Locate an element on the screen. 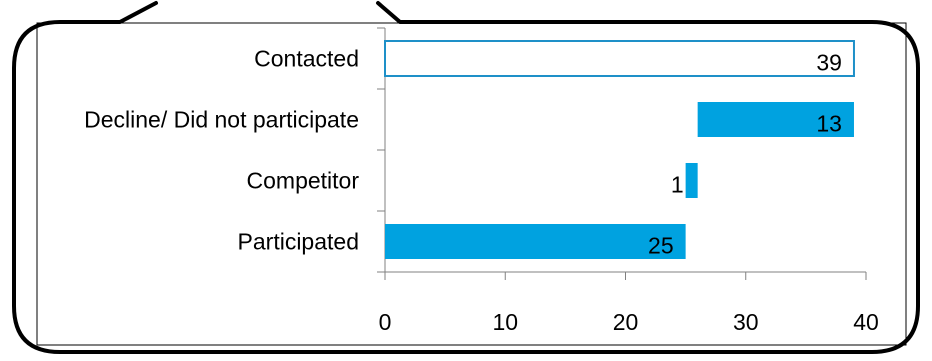 The width and height of the screenshot is (932, 361). data-label: 25 is located at coordinates (661, 246).